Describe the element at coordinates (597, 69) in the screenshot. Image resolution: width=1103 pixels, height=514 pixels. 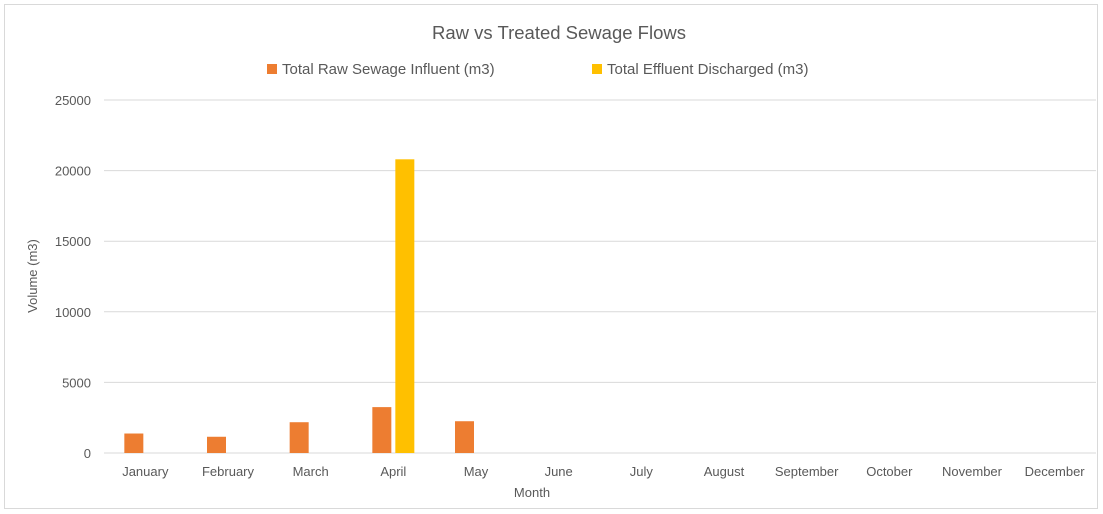
I see `legend-swatch-effluent` at that location.